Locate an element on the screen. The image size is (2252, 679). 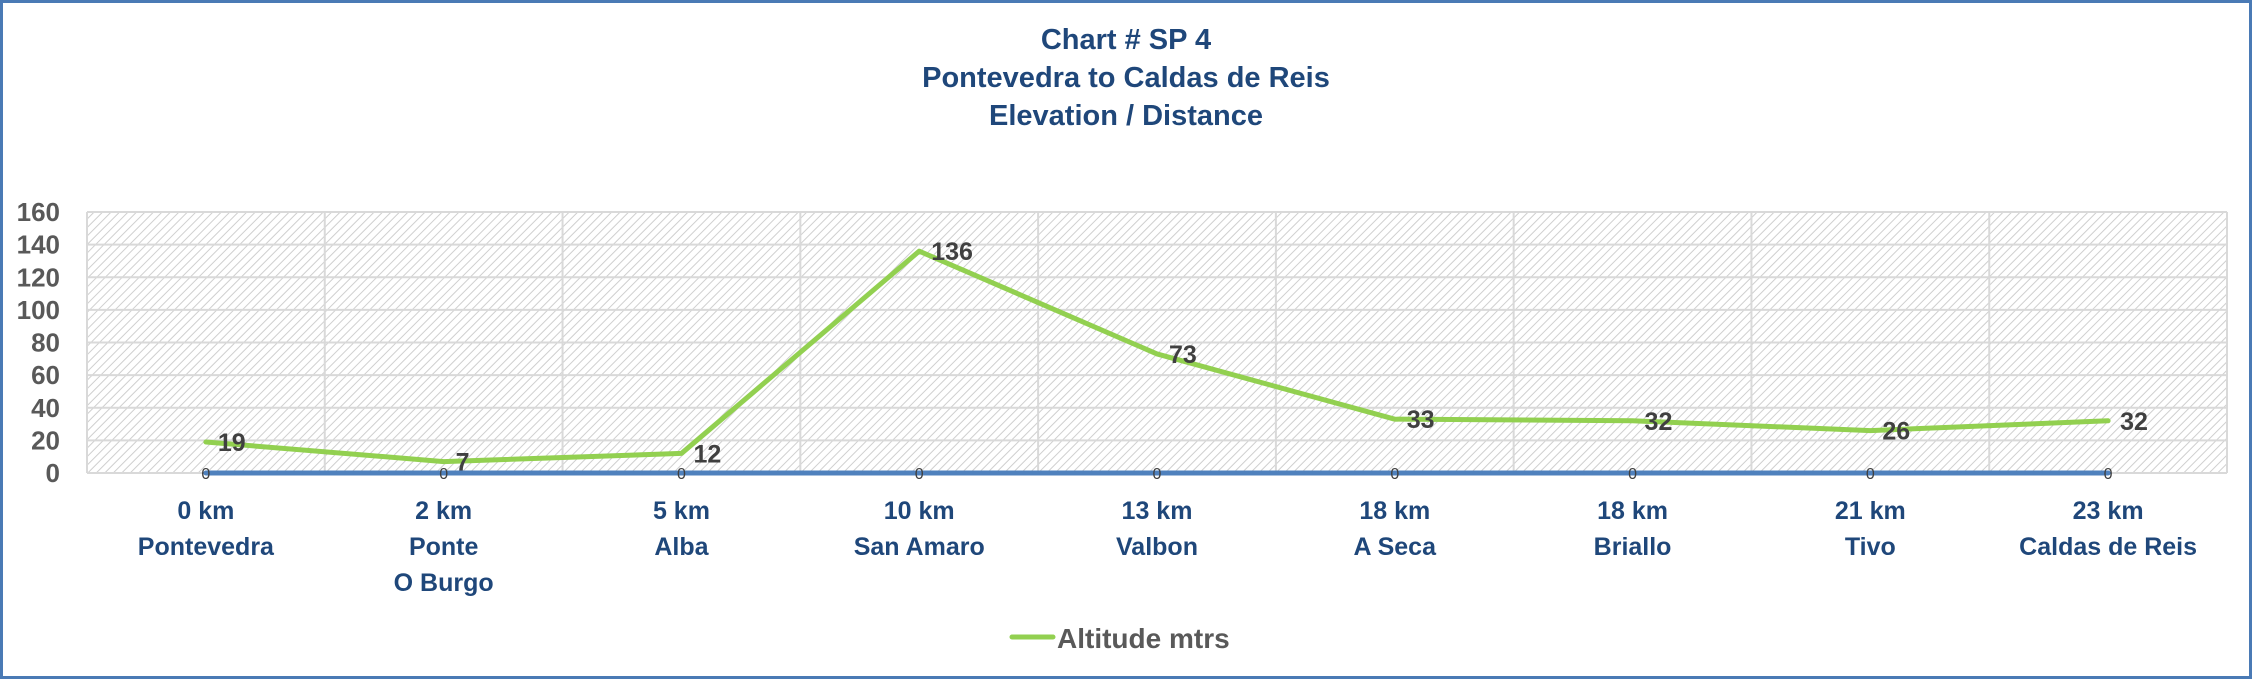
x-tick-label: Ponte is located at coordinates (444, 547).